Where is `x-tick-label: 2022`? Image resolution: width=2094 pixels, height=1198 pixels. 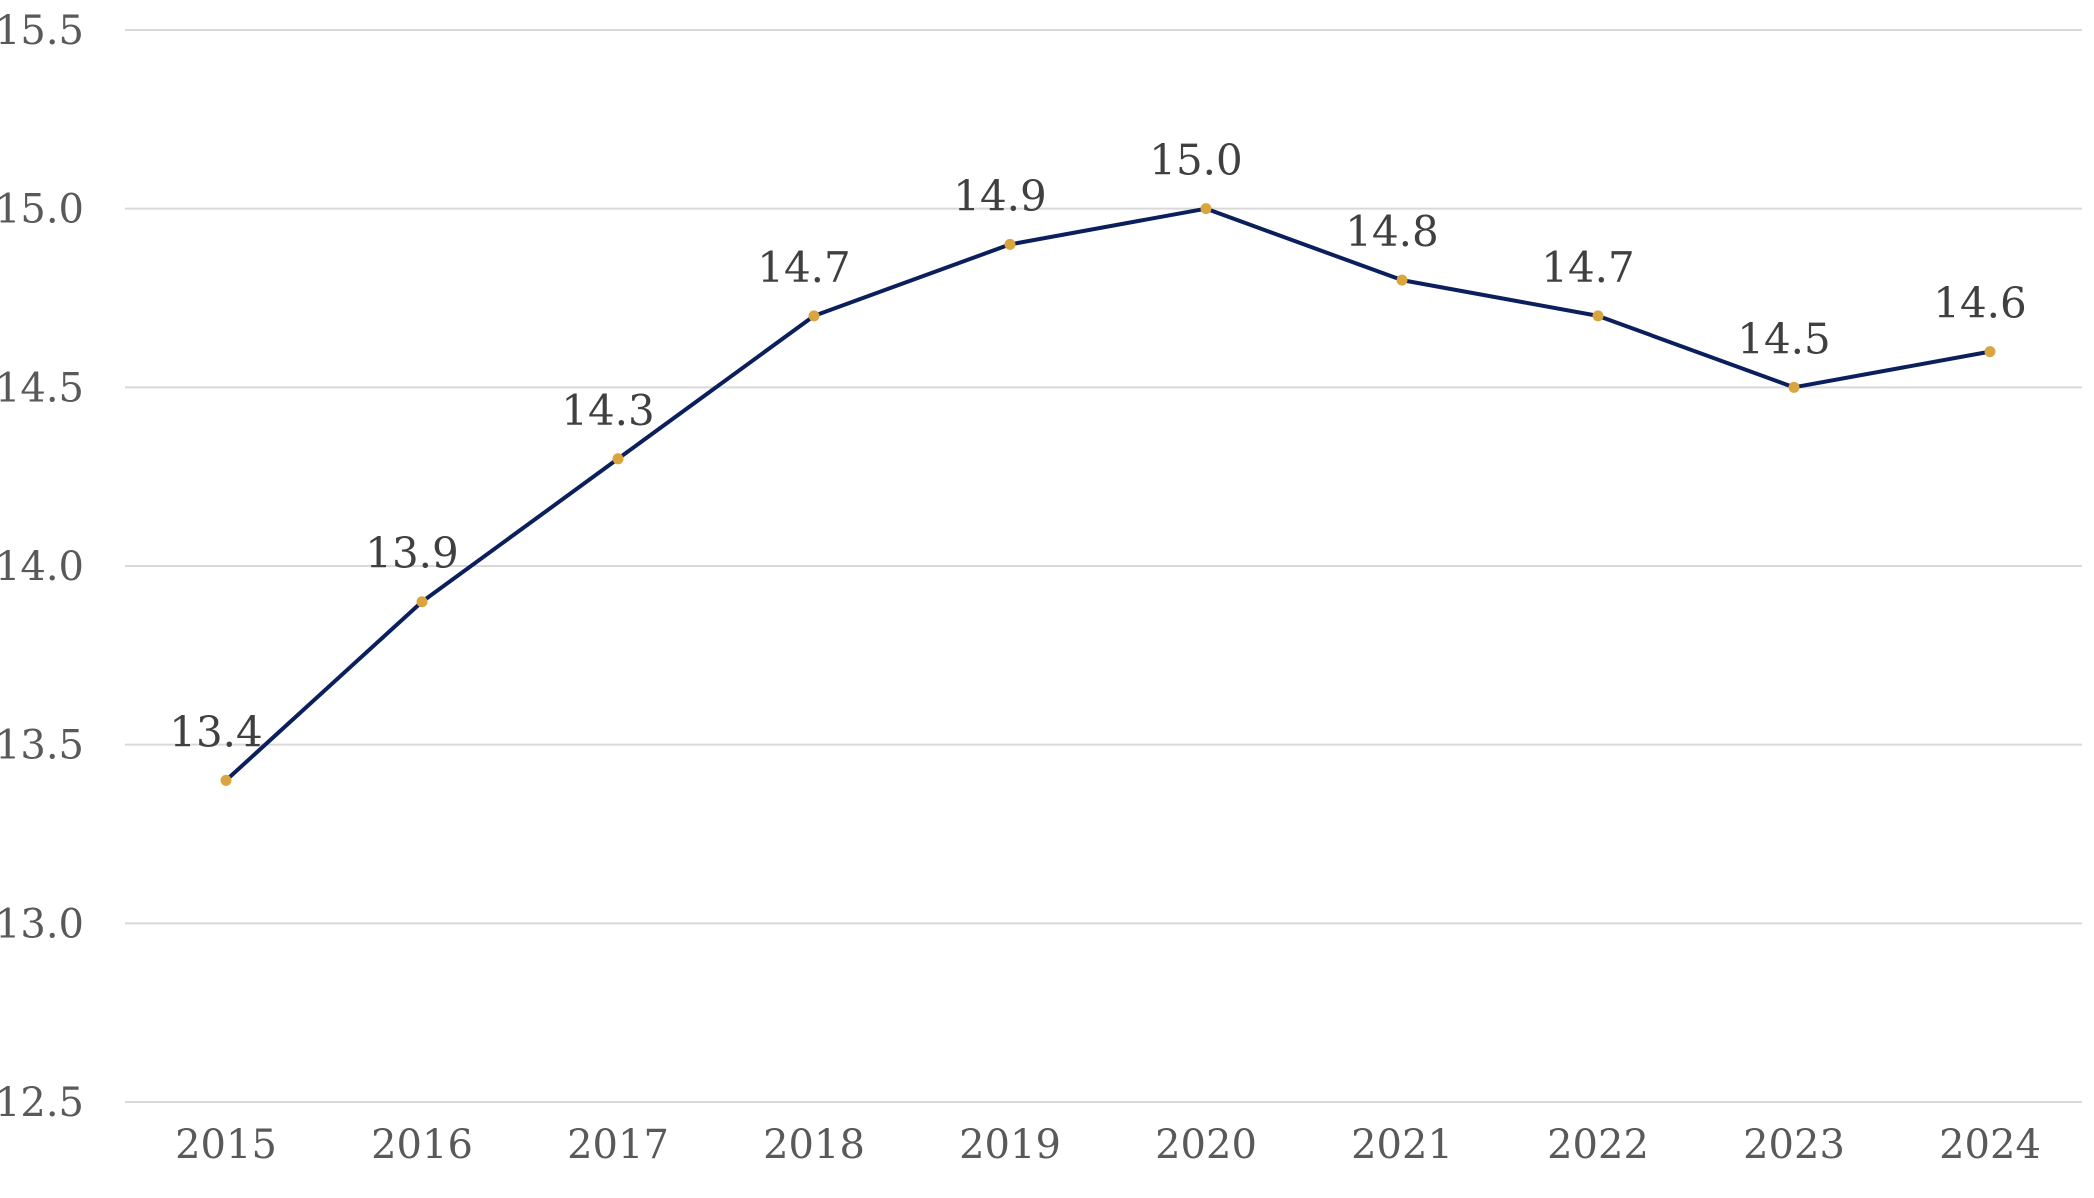
x-tick-label: 2022 is located at coordinates (1598, 1145).